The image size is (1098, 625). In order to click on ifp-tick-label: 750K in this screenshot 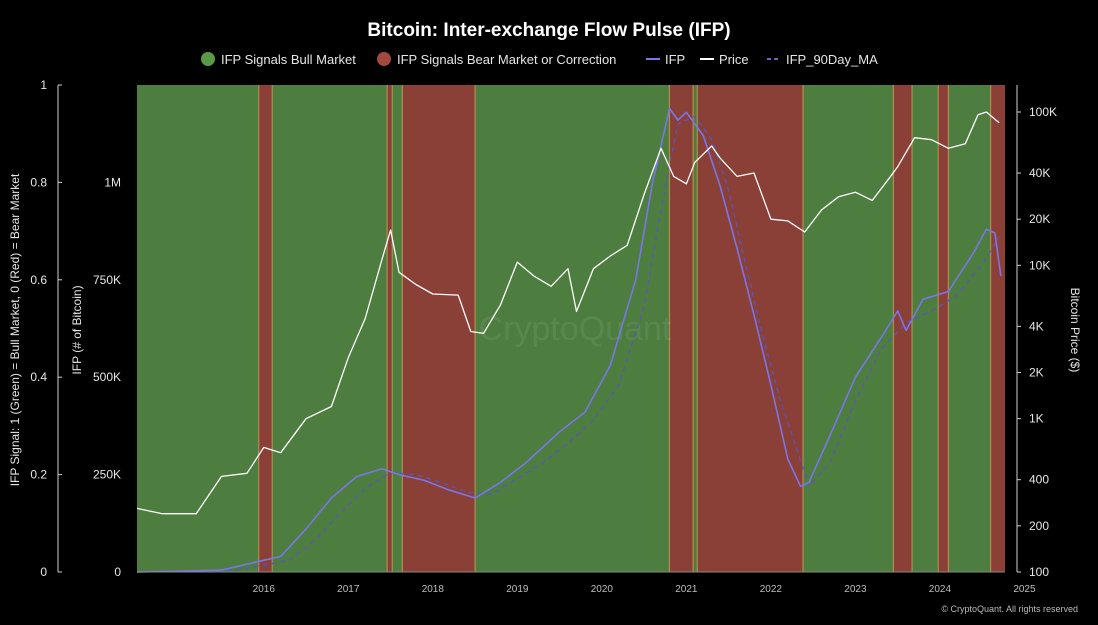, I will do `click(107, 280)`.